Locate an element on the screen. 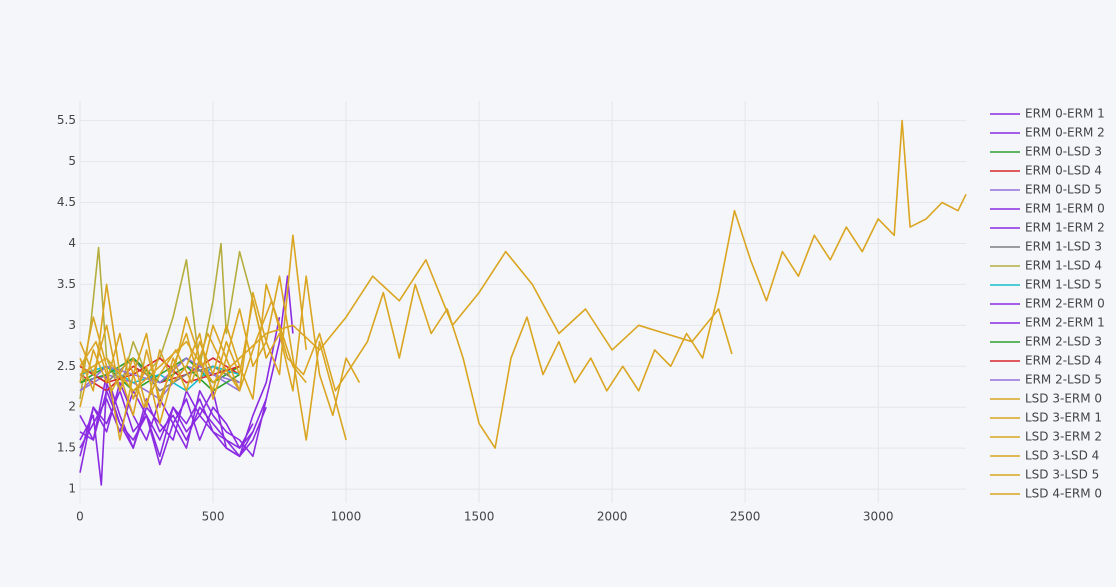  legend-label: LSD 4-ERM 0 is located at coordinates (1063, 494).